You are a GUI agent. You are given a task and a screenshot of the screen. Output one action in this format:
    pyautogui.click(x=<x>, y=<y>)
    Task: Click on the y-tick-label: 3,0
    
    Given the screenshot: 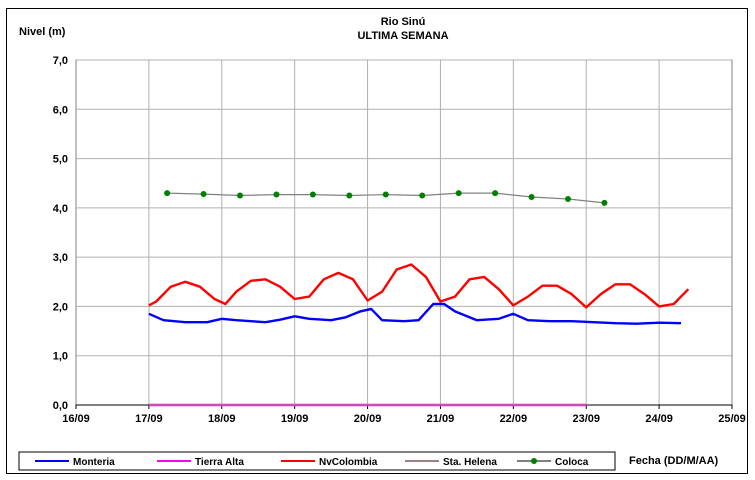 What is the action you would take?
    pyautogui.click(x=60, y=258)
    